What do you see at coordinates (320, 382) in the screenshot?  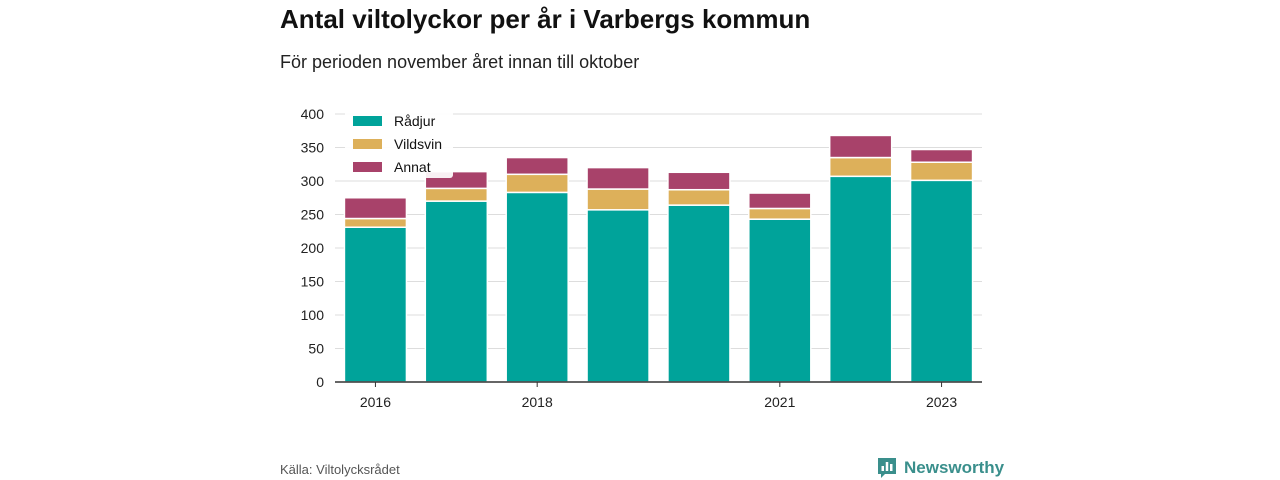 I see `y-tick-label: 0` at bounding box center [320, 382].